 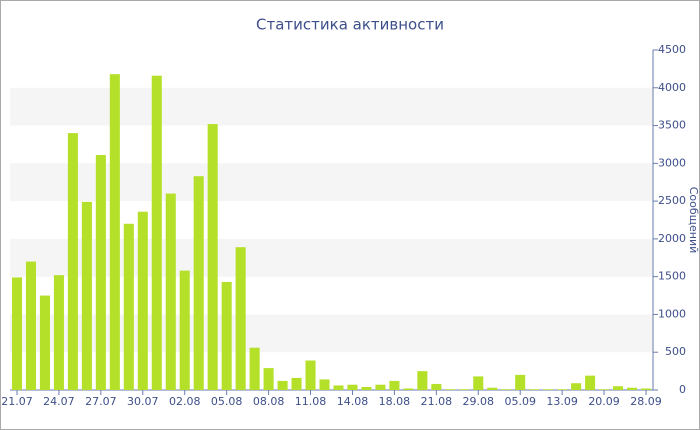 I want to click on chart-title: Статистика активности, so click(x=350, y=25).